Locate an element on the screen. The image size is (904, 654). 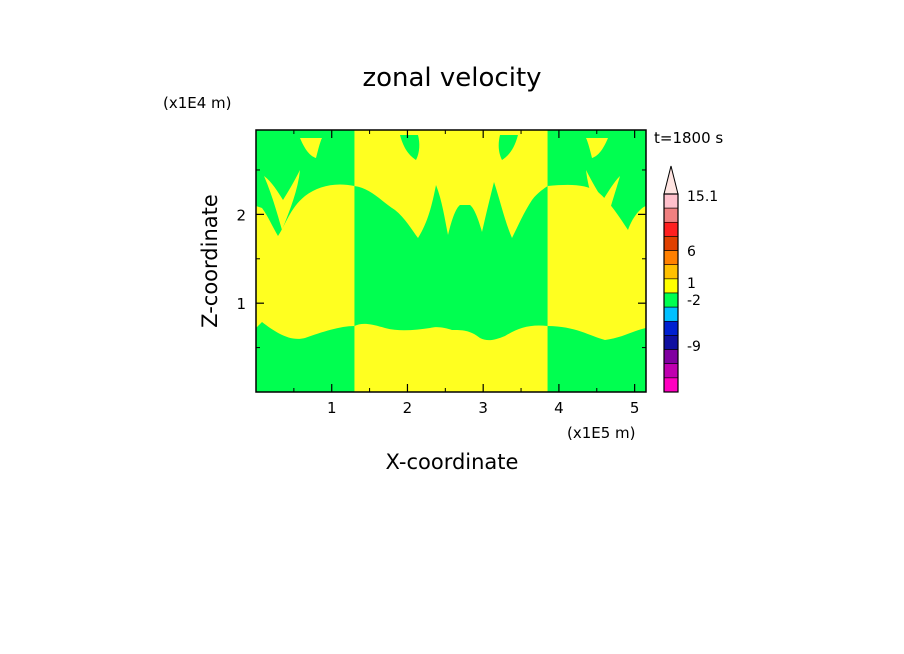
x-tick-label: 1 is located at coordinates (332, 408).